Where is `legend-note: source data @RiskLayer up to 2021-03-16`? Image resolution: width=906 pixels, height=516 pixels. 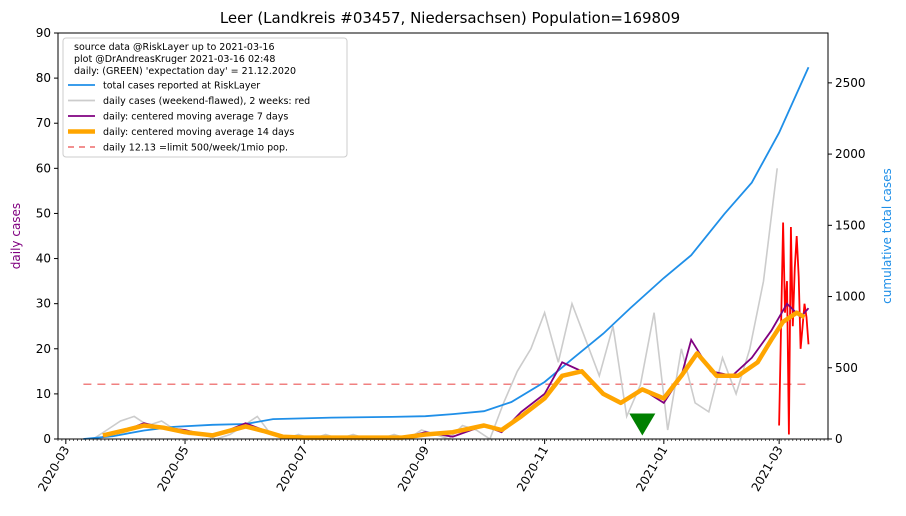
legend-note: source data @RiskLayer up to 2021-03-16 is located at coordinates (174, 47).